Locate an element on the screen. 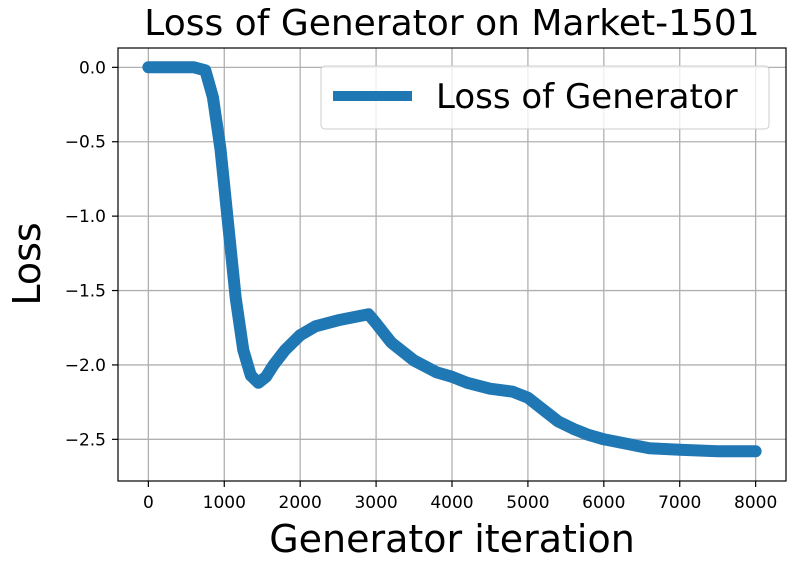  legend-label: Loss of Generator is located at coordinates (587, 97).